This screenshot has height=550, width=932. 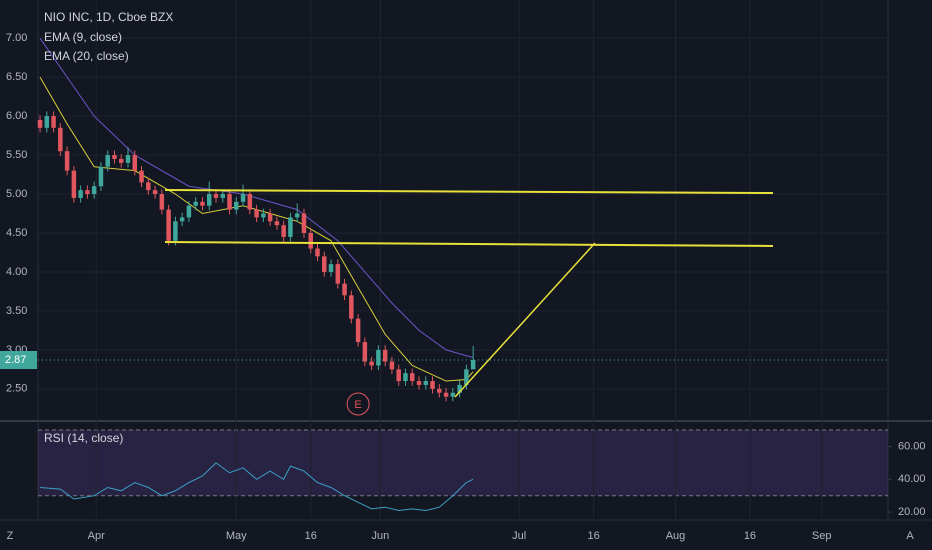 What do you see at coordinates (16, 38) in the screenshot?
I see `y-tick-label: 7.00` at bounding box center [16, 38].